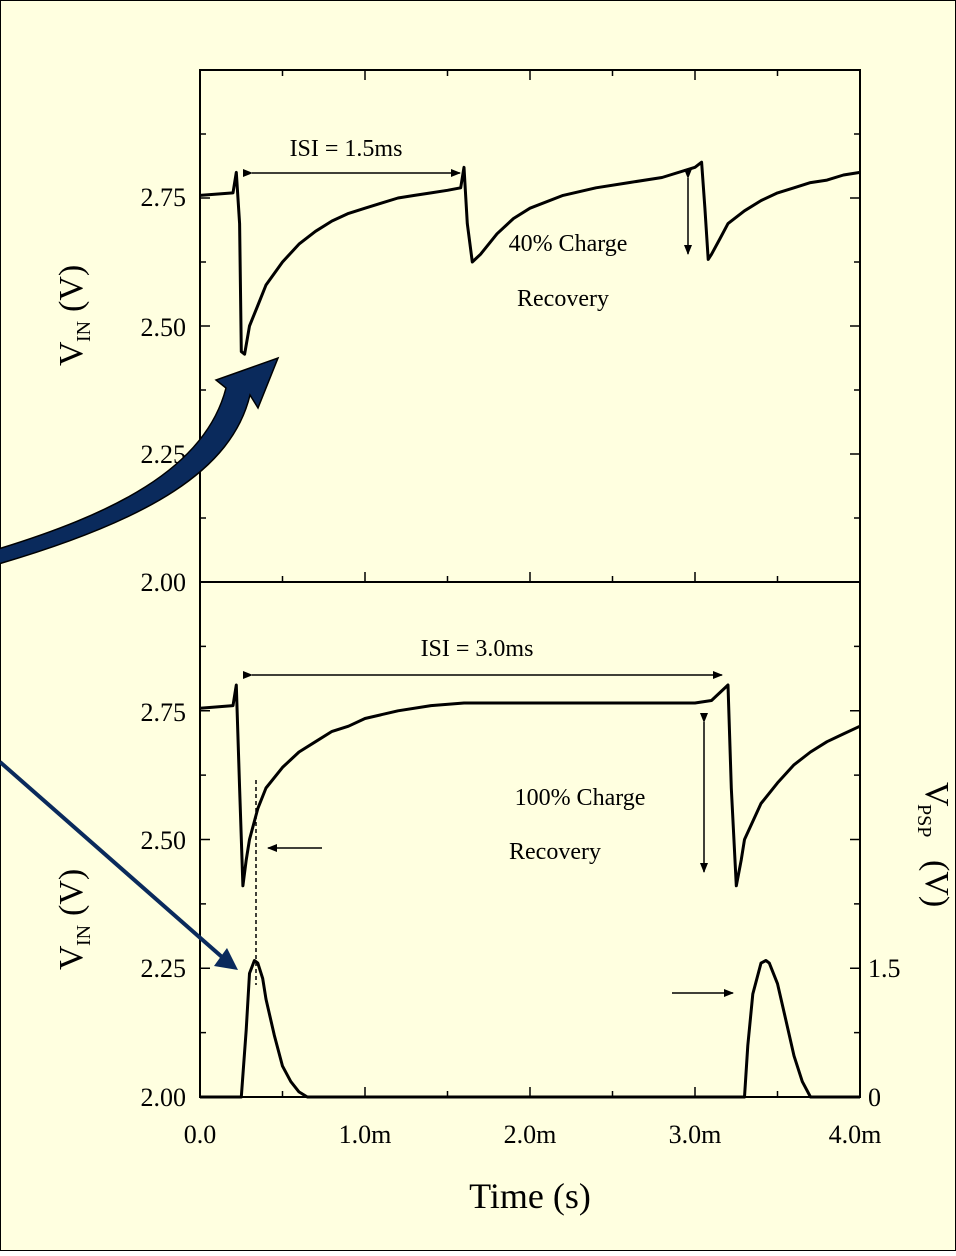  What do you see at coordinates (164, 712) in the screenshot?
I see `bottom-ytick-label: 2.75` at bounding box center [164, 712].